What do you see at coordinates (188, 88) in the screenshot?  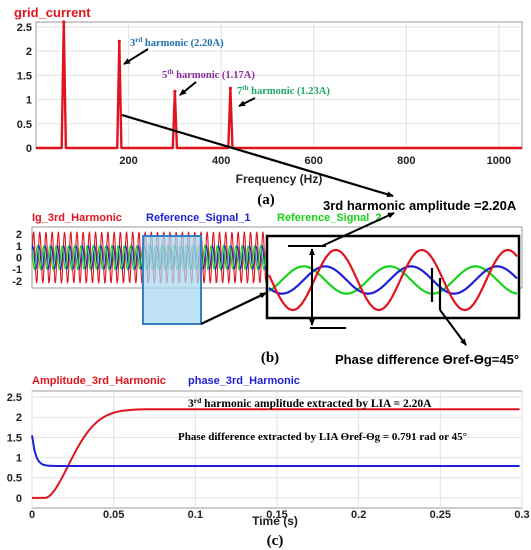 I see `arrow-5th-harmonic` at bounding box center [188, 88].